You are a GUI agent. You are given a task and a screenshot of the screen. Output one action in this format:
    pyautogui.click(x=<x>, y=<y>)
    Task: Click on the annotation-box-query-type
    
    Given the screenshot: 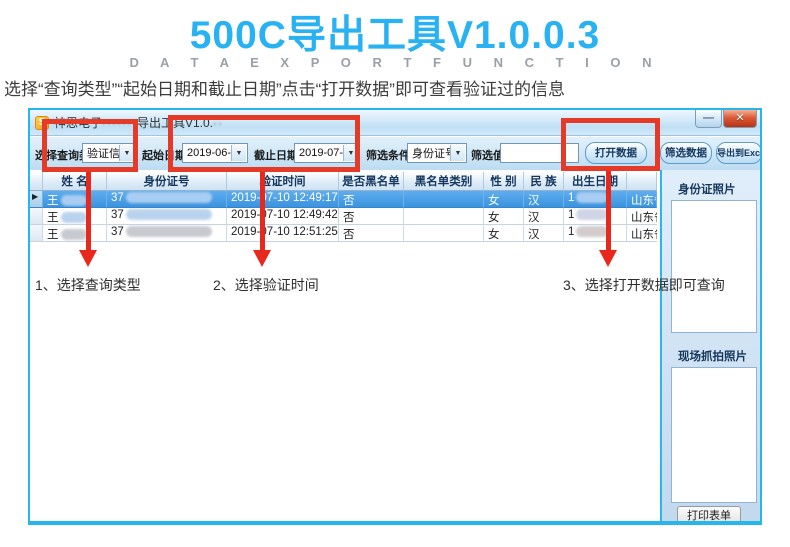 What is the action you would take?
    pyautogui.click(x=90, y=145)
    